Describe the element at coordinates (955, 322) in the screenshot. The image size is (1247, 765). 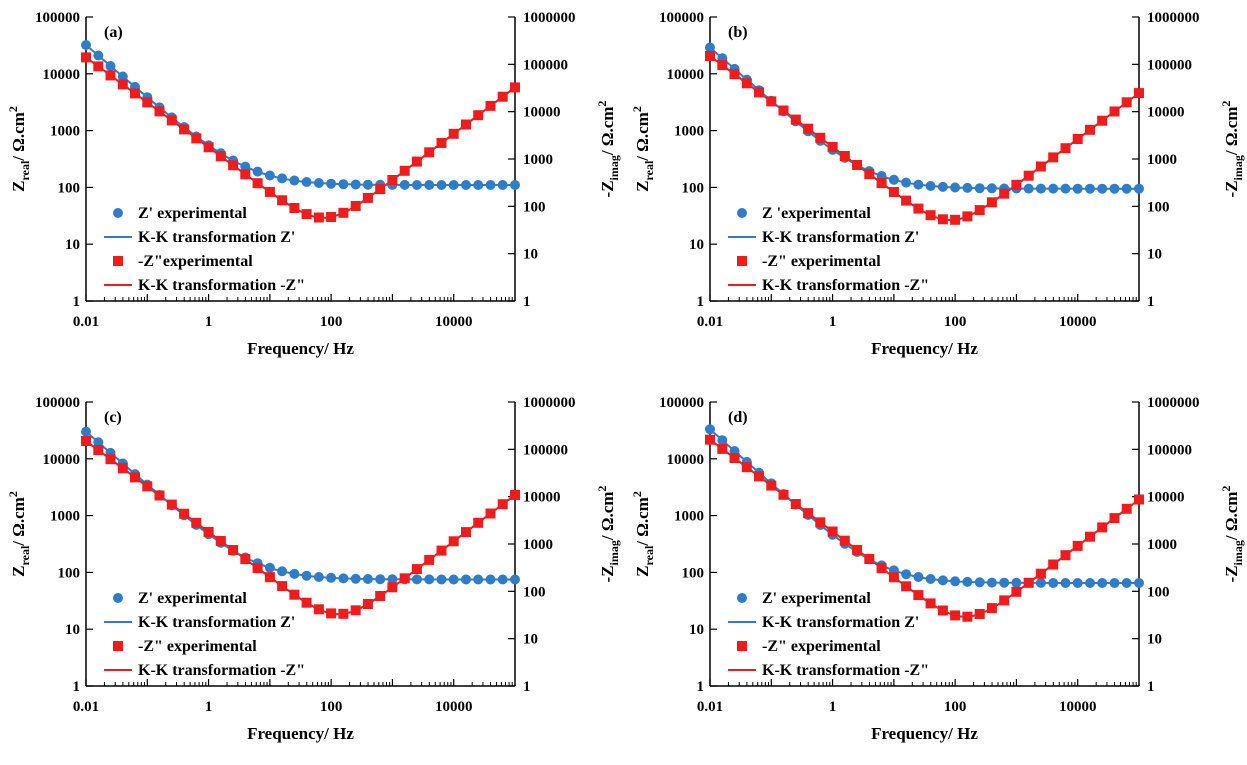
I see `x-tick-label: 100` at that location.